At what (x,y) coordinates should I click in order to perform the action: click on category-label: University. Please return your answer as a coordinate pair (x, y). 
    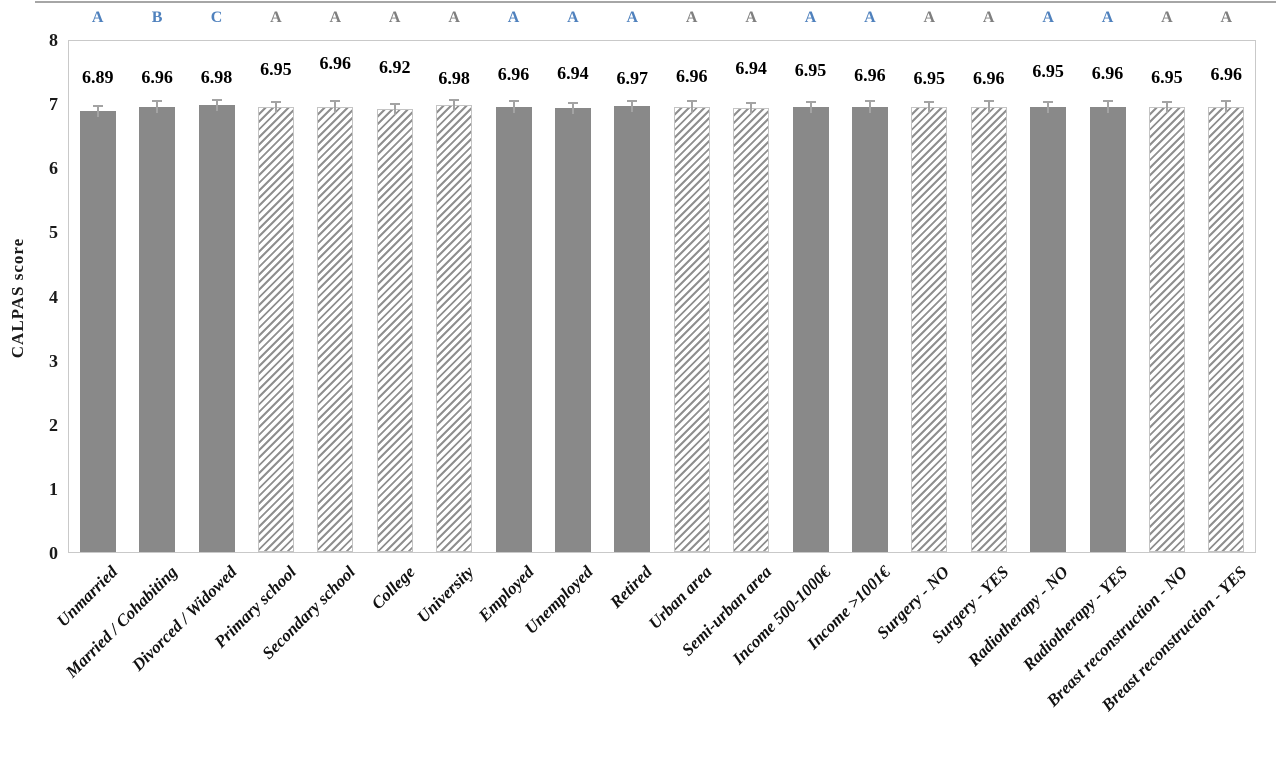
    Looking at the image, I should click on (445, 594).